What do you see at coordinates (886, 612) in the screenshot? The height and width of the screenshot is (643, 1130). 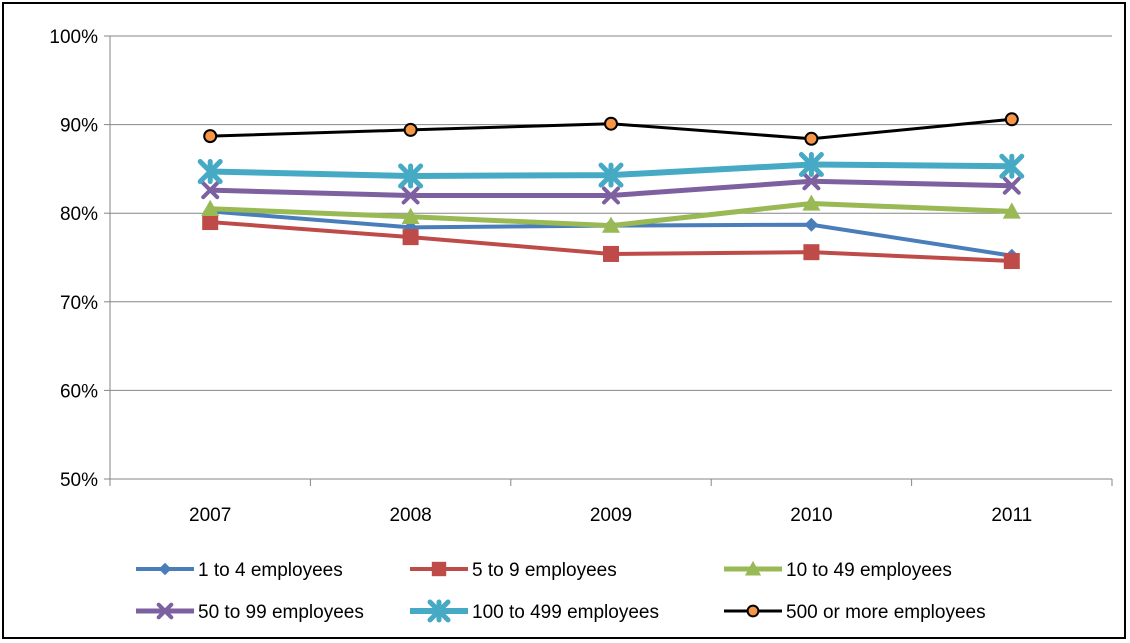 I see `legend-label-6: 500 or more employees` at bounding box center [886, 612].